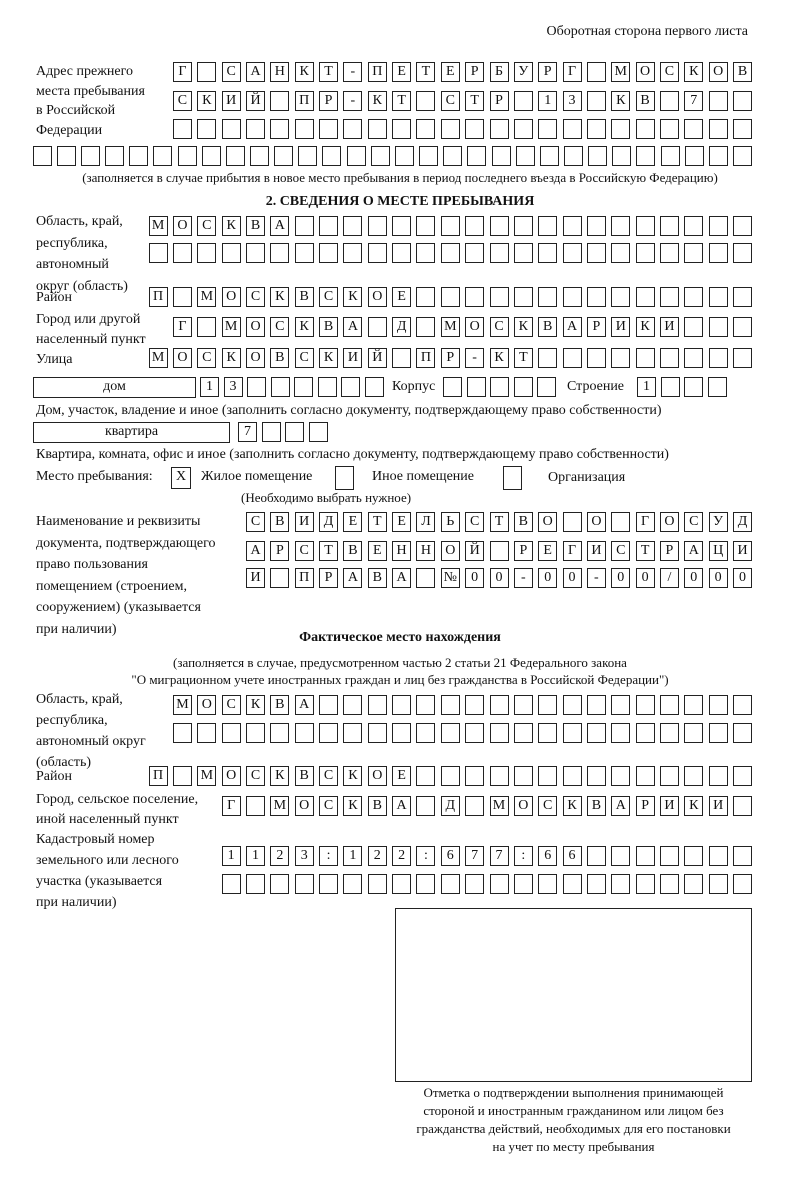  Describe the element at coordinates (182, 327) in the screenshot. I see `city-cell: Г` at that location.